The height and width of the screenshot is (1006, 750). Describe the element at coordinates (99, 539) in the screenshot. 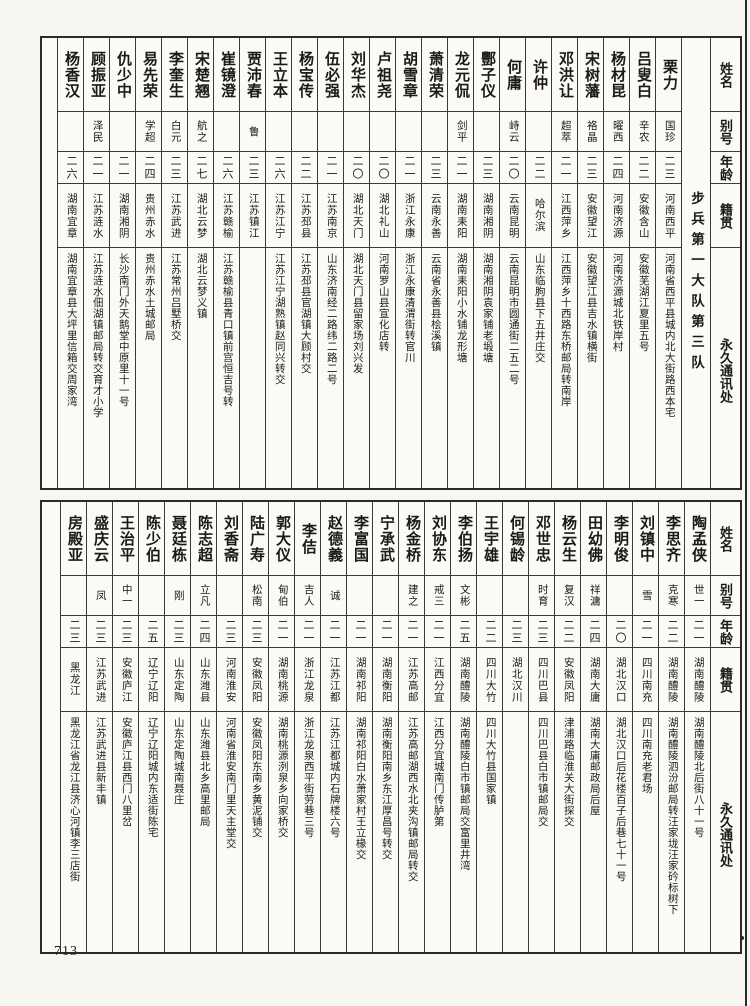

I see `person-name: 盛庆云` at that location.